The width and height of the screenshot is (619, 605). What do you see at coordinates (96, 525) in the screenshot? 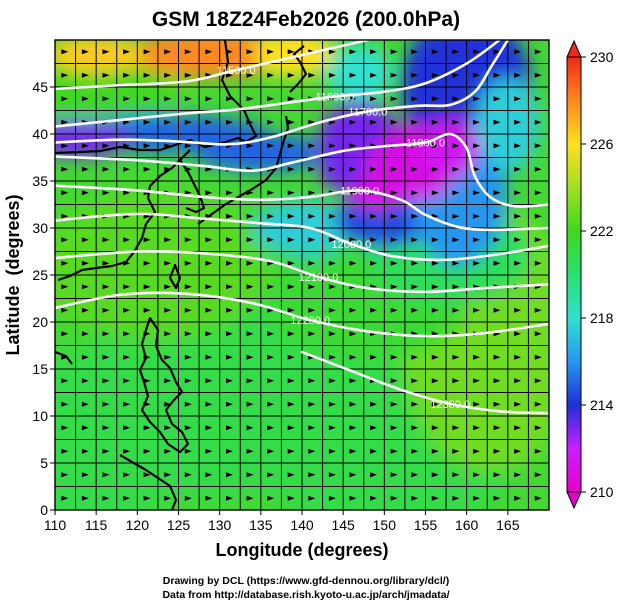
I see `x-tick-label: 115` at bounding box center [96, 525].